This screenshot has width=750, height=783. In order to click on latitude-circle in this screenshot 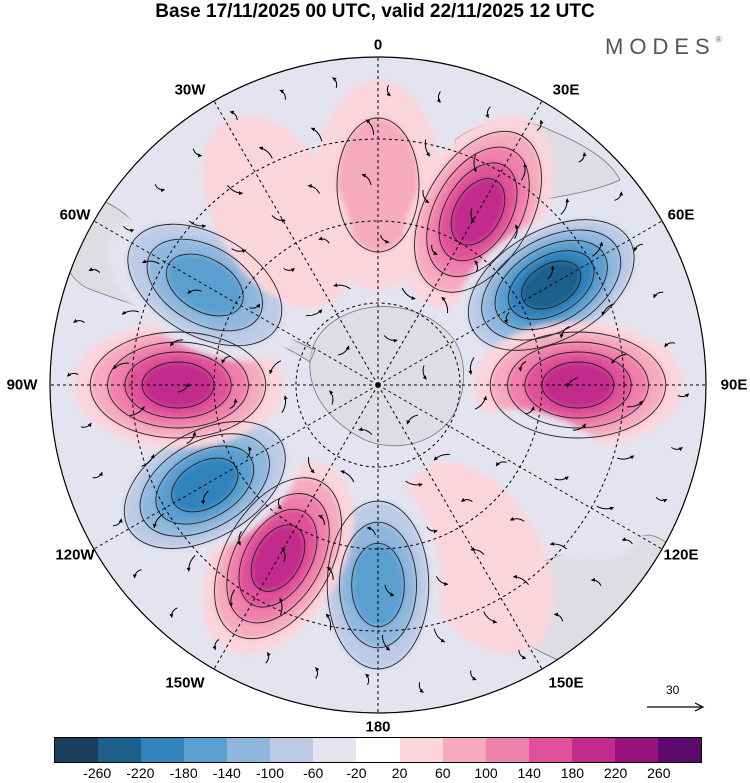, I will do `click(378, 385)`.